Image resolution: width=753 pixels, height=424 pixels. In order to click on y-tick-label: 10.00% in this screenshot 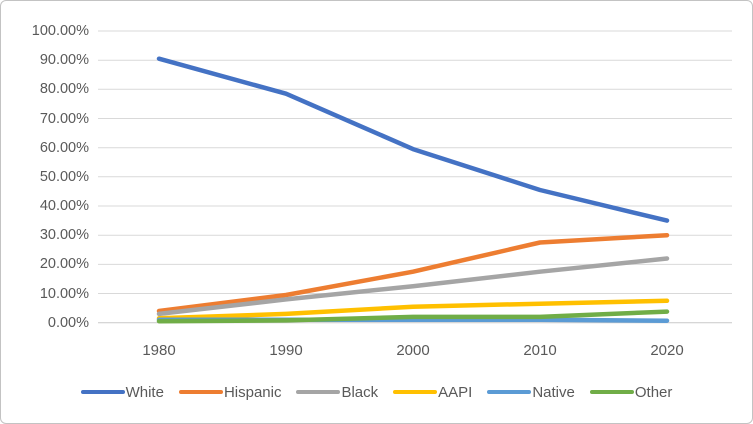, I will do `click(64, 293)`.